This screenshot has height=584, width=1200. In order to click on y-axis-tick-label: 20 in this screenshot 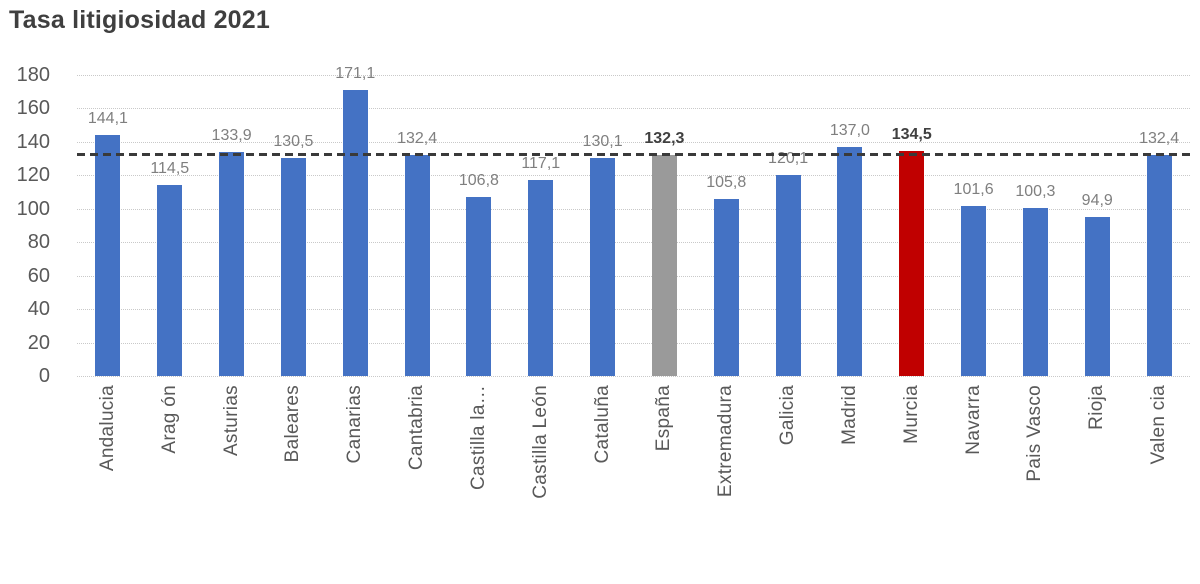, I will do `click(38, 342)`.